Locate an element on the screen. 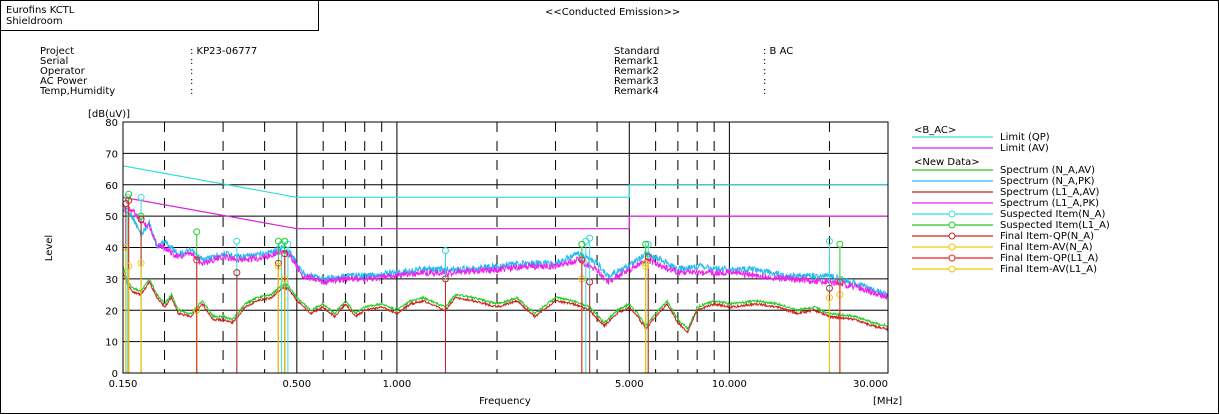 This screenshot has width=1219, height=414. legend-item-label: Limit (AV) is located at coordinates (1024, 148).